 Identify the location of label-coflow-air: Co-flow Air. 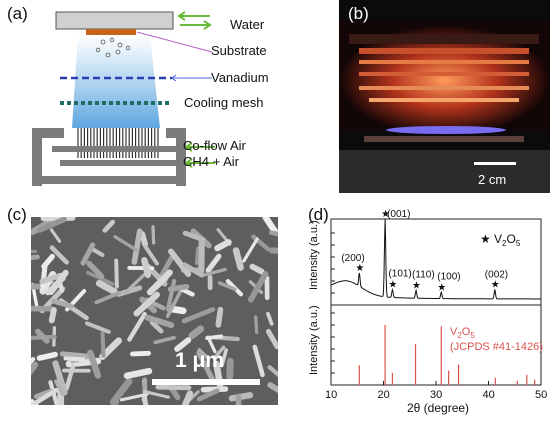
(215, 145).